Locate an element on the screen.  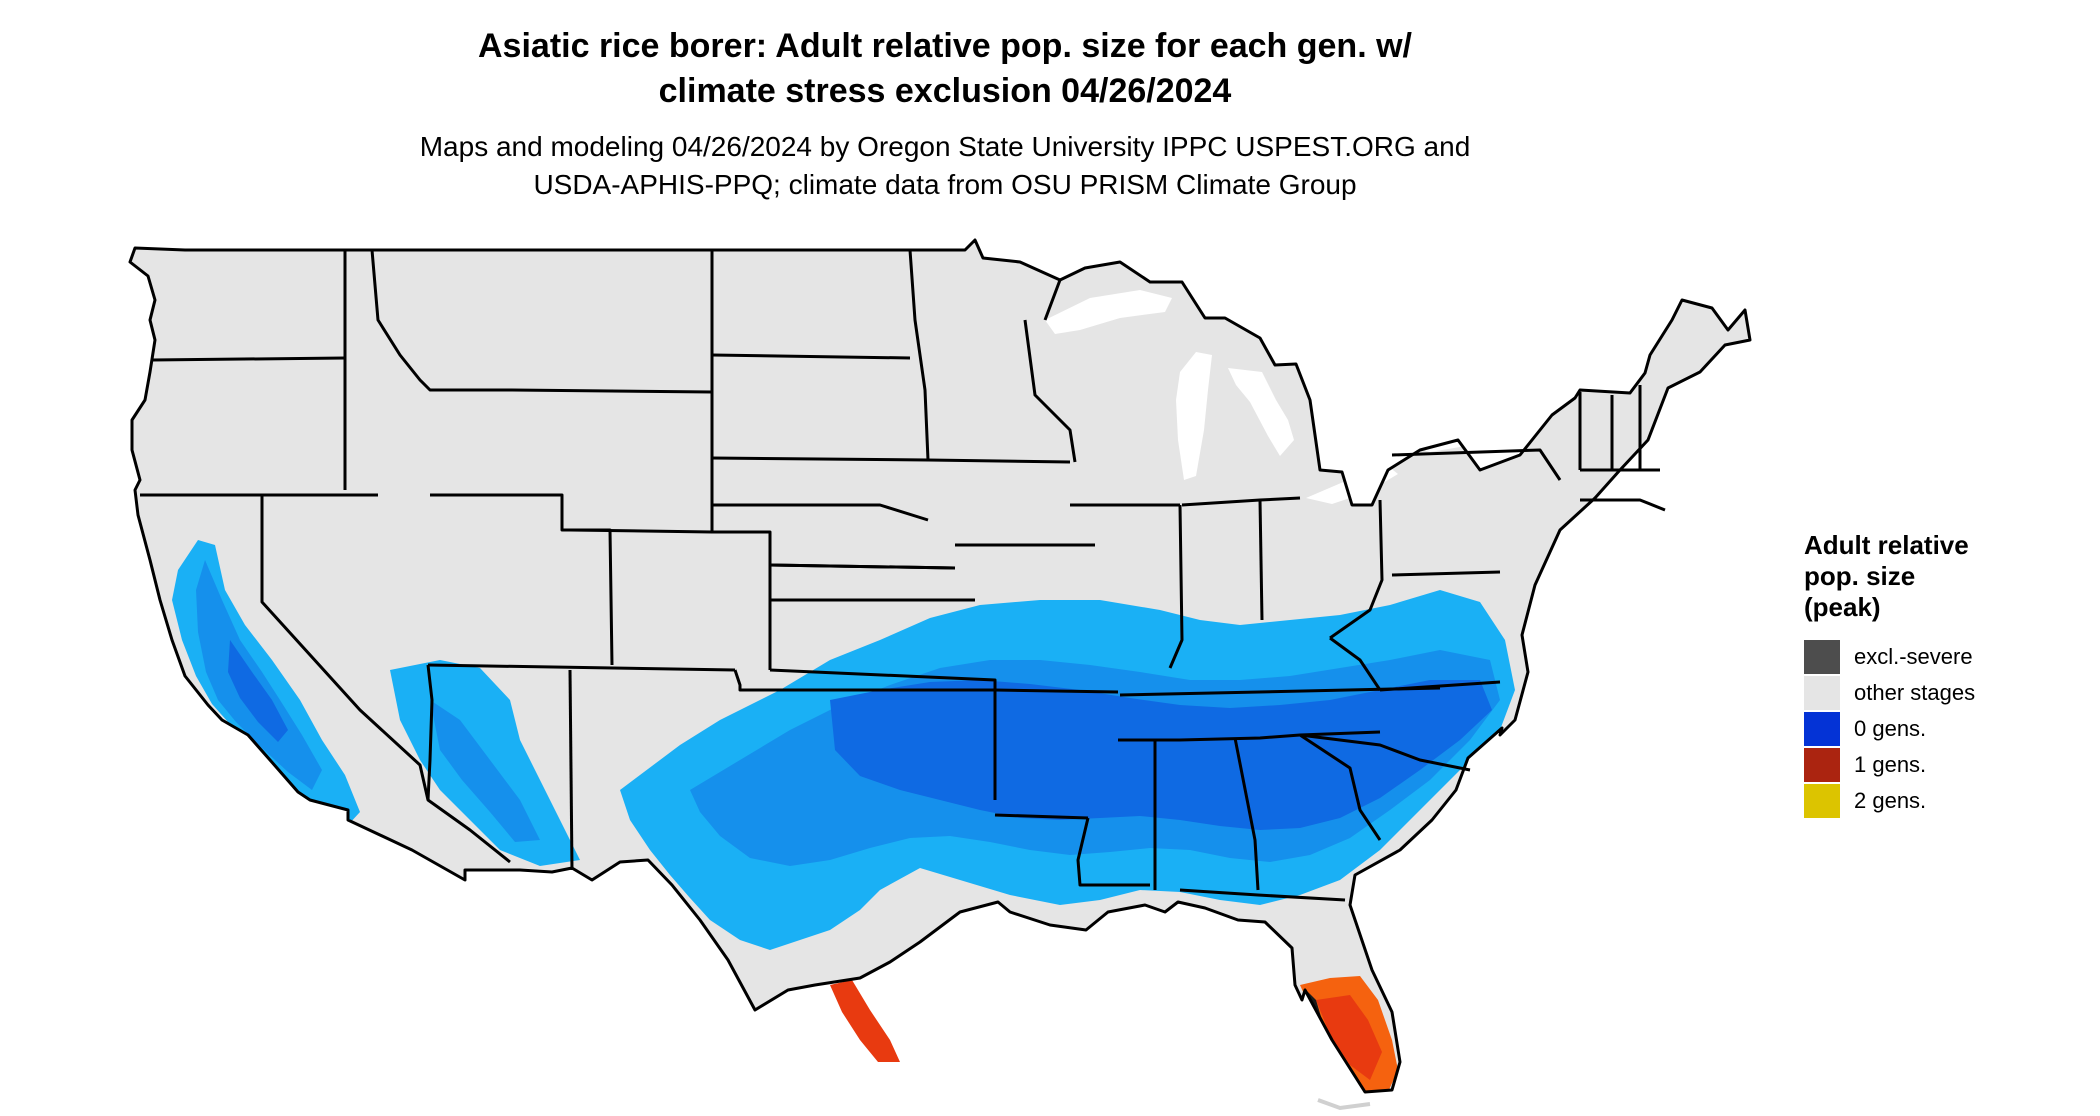
legend-swatch-excl-severe is located at coordinates (1822, 657).